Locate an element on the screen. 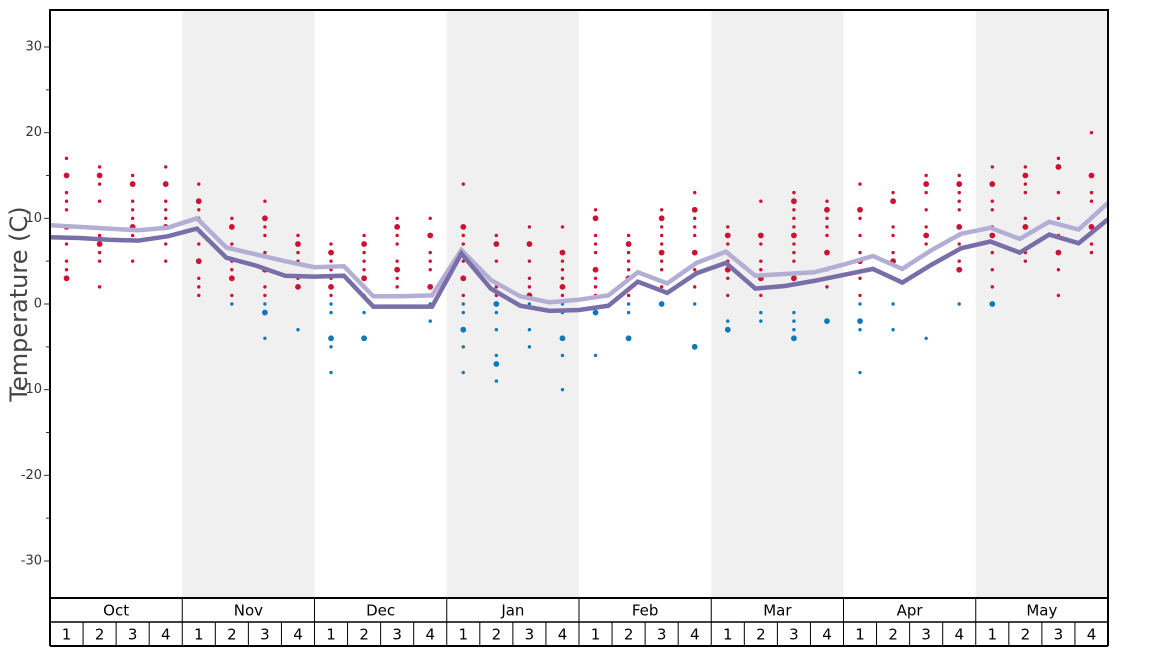 This screenshot has height=648, width=1168. month-label: May is located at coordinates (1041, 611).